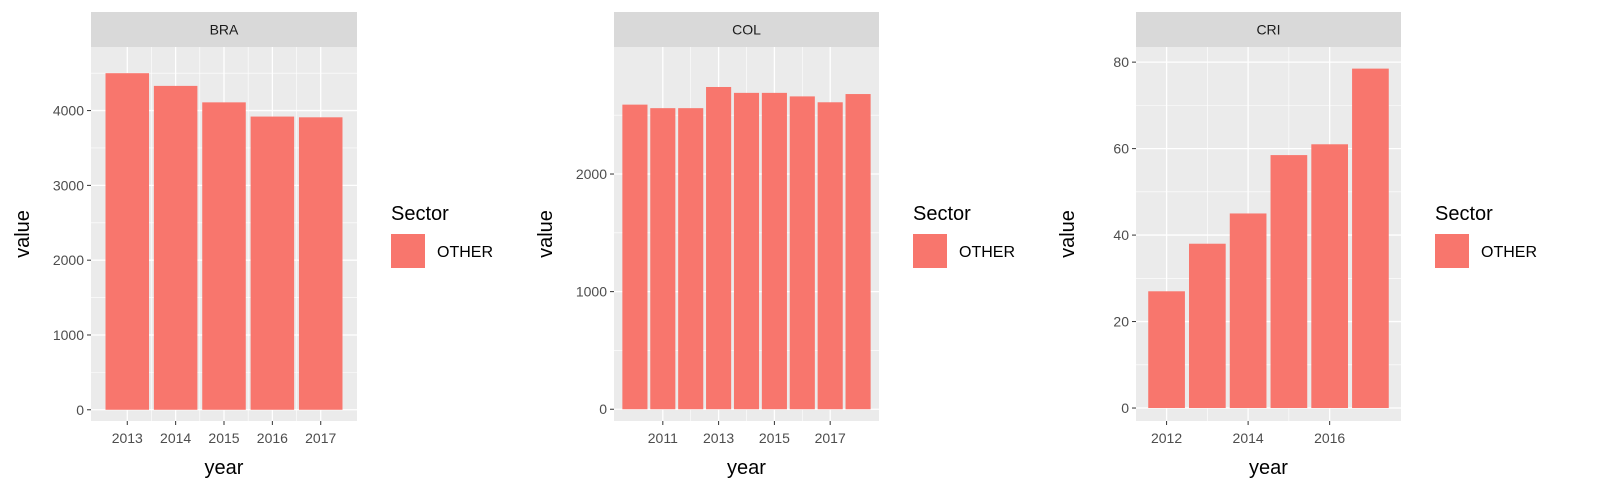  What do you see at coordinates (1121, 235) in the screenshot?
I see `y-tick-label: 40` at bounding box center [1121, 235].